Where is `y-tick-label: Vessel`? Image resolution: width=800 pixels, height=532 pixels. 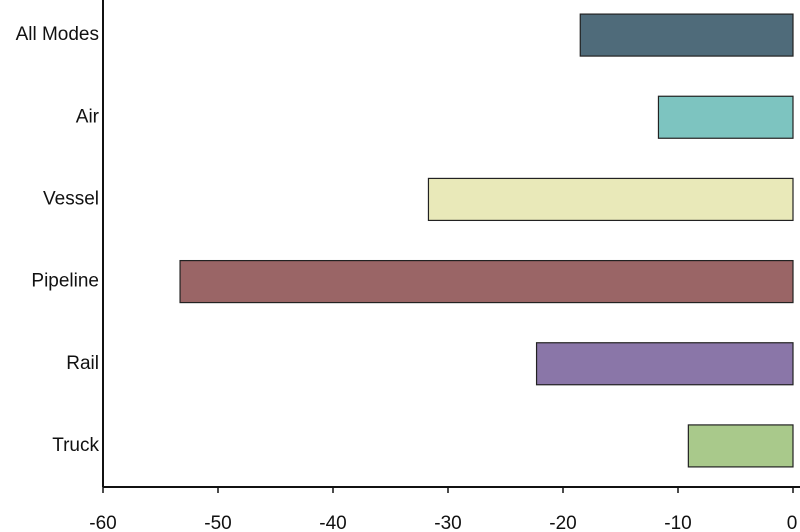 y-tick-label: Vessel is located at coordinates (71, 198).